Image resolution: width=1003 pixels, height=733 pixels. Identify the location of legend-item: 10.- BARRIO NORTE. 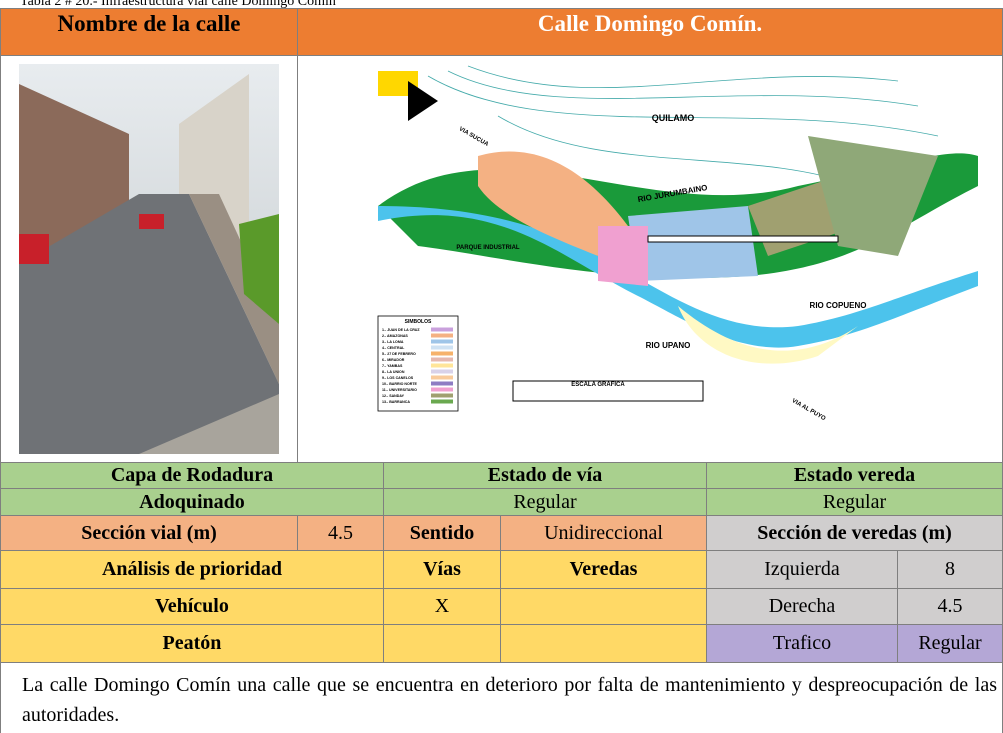
(400, 384).